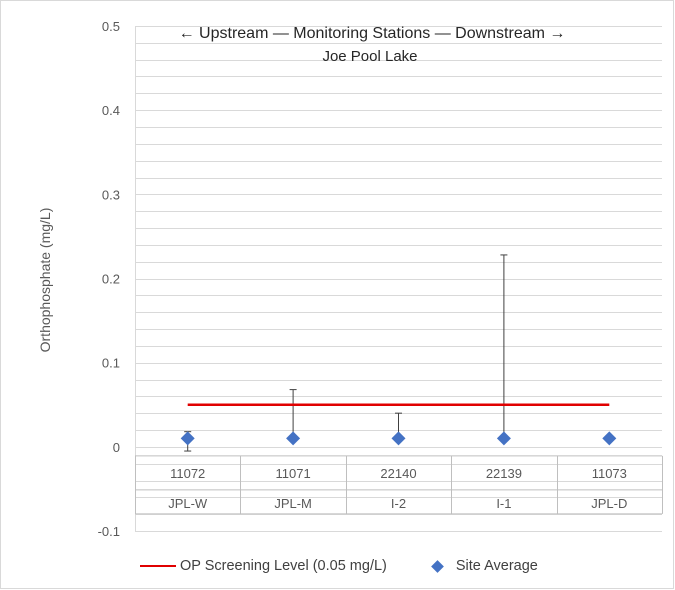 This screenshot has height=590, width=675. I want to click on legend-line-swatch, so click(158, 566).